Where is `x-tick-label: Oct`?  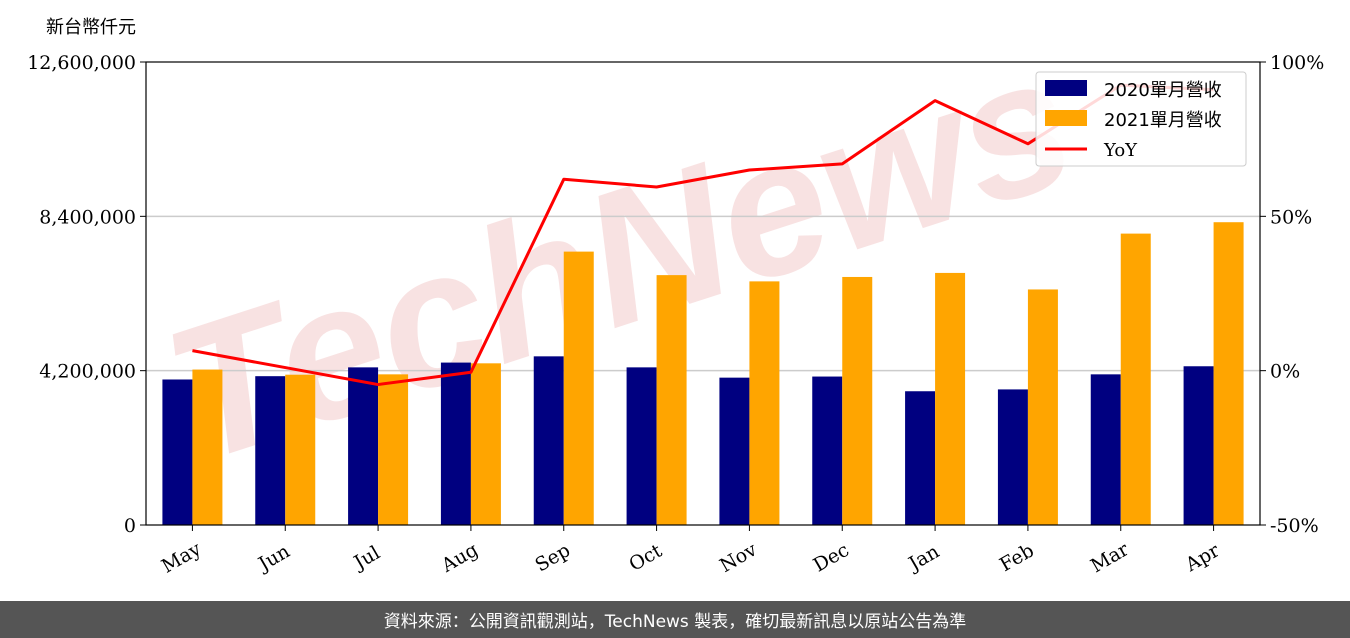
x-tick-label: Oct is located at coordinates (645, 558).